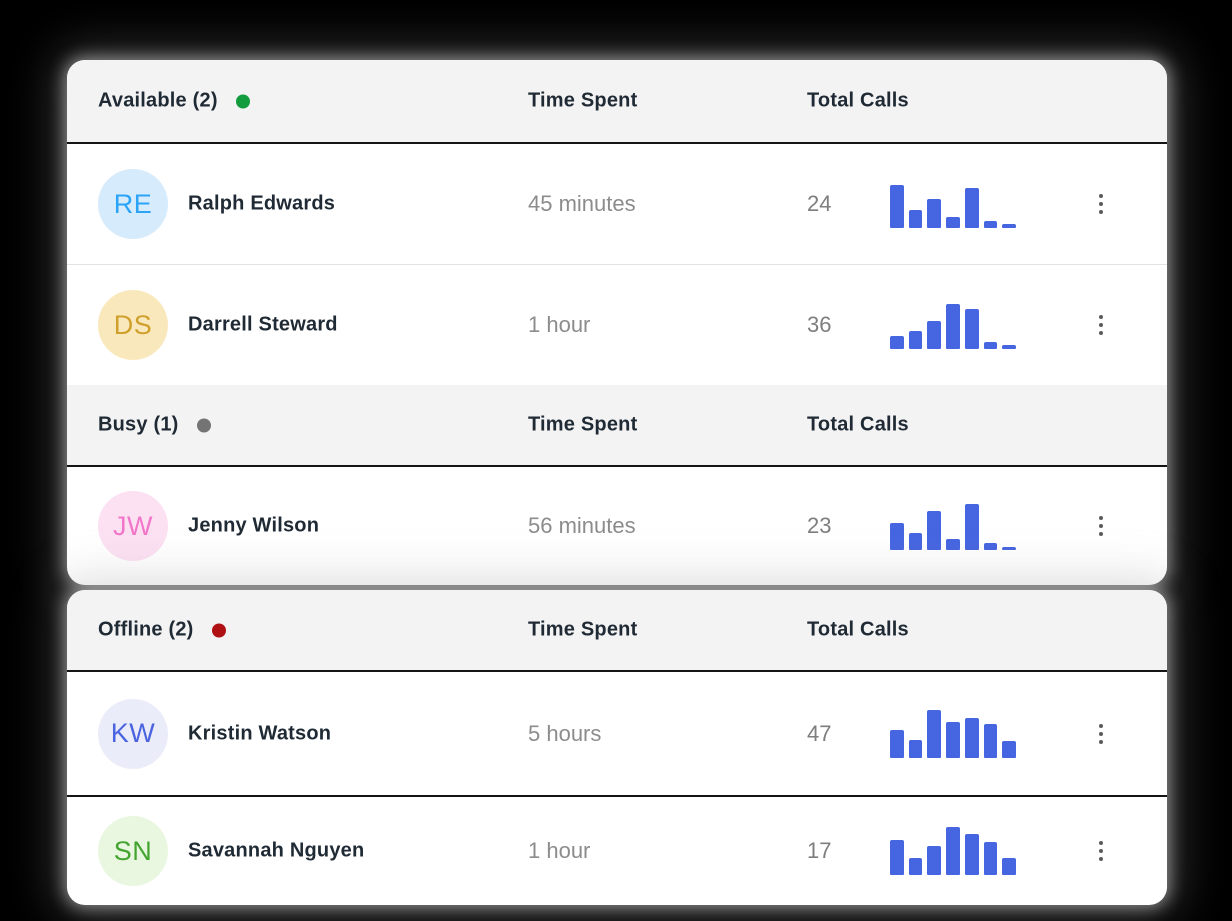 The height and width of the screenshot is (921, 1232). Describe the element at coordinates (565, 733) in the screenshot. I see `time-spent-value: 5 hours` at that location.